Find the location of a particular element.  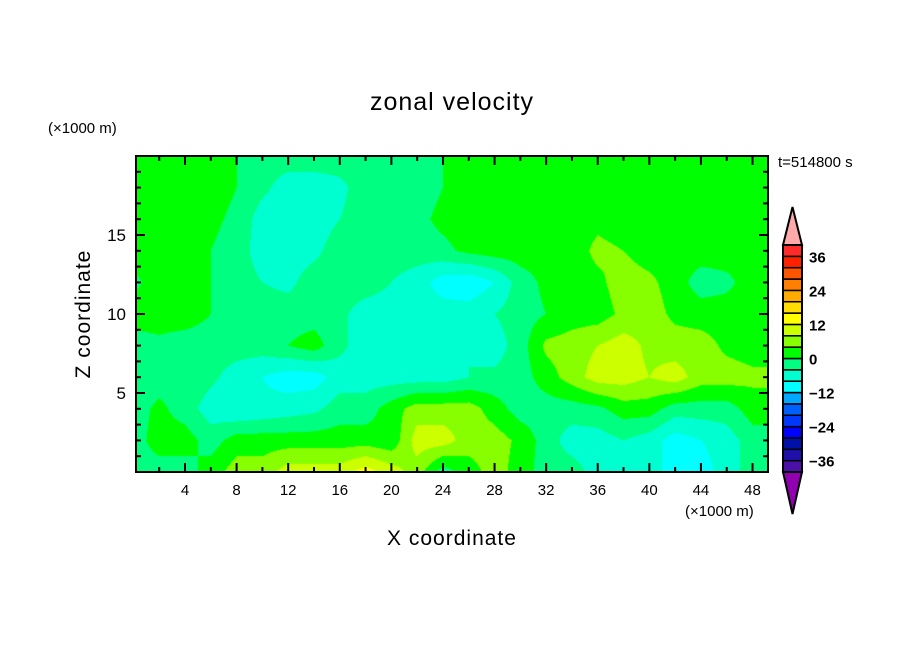

colorbar-under-triangle is located at coordinates (792, 493).